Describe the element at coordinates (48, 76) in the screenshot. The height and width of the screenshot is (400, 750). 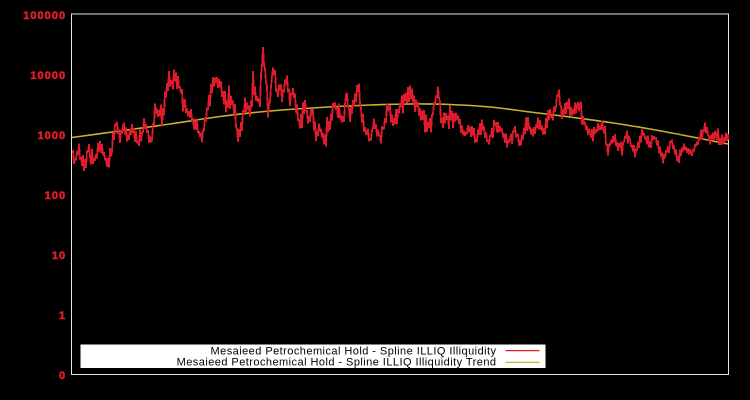
I see `svg-text: 10000` at that location.